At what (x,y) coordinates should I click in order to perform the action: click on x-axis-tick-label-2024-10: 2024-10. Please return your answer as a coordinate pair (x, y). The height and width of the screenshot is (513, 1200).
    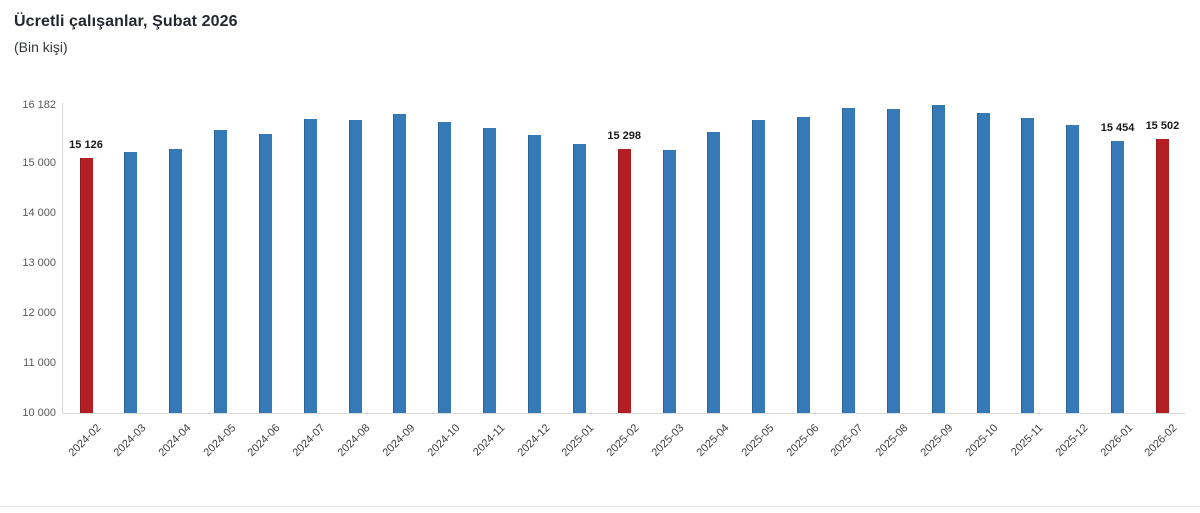
    Looking at the image, I should click on (444, 441).